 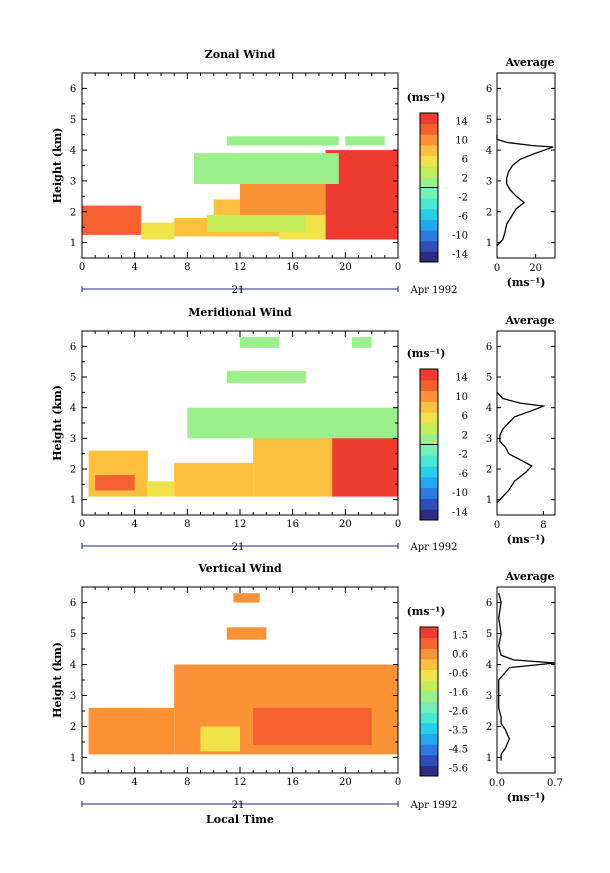 What do you see at coordinates (465, 416) in the screenshot?
I see `colorbar-tick-label: 6` at bounding box center [465, 416].